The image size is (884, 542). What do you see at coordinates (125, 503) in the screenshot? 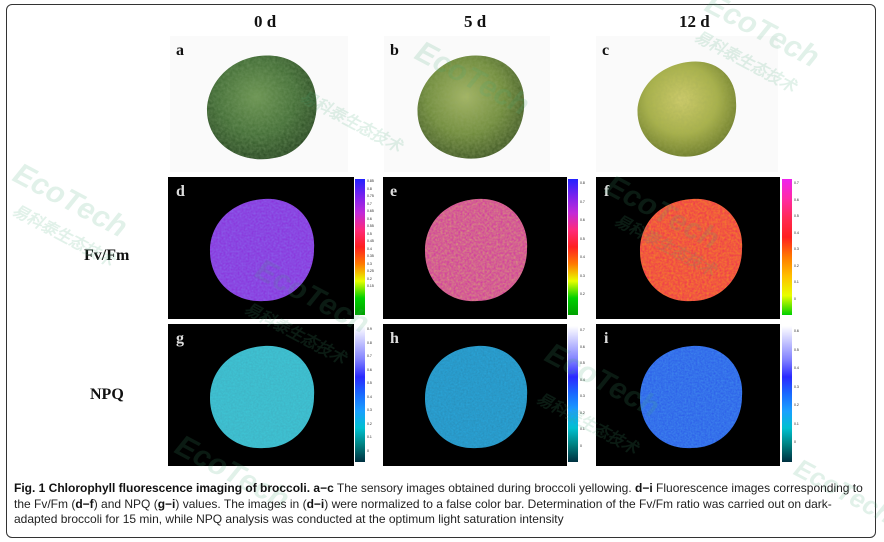
I see `caption-text: ) and NPQ (` at bounding box center [125, 503].